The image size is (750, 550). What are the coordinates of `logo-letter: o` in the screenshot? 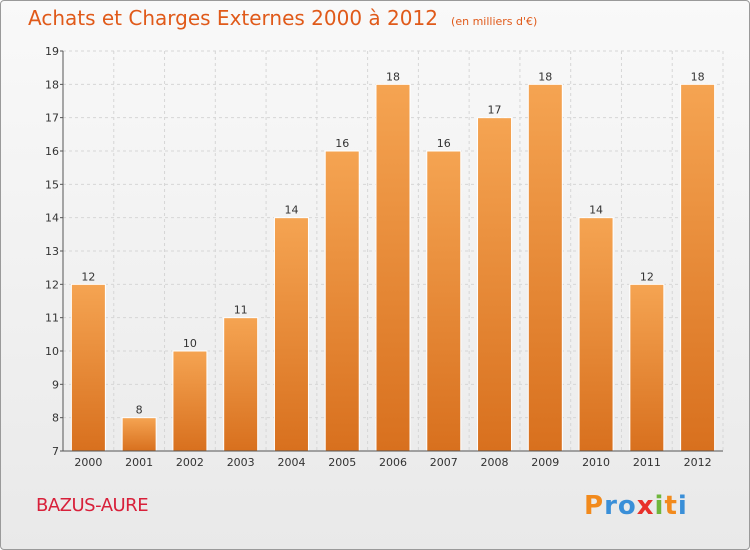 It's located at (627, 506).